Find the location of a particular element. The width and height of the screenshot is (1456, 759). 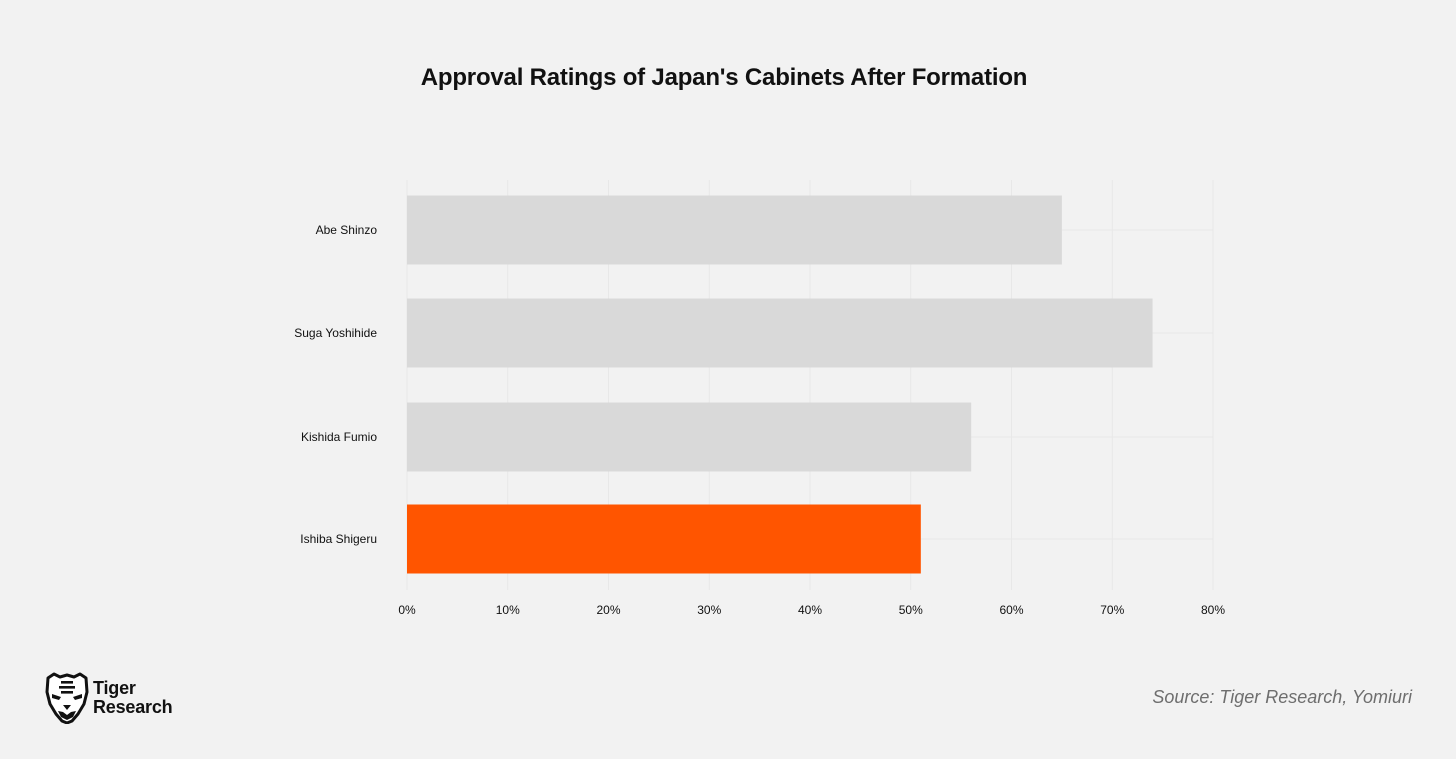

x-tick-label: 50% is located at coordinates (911, 610).